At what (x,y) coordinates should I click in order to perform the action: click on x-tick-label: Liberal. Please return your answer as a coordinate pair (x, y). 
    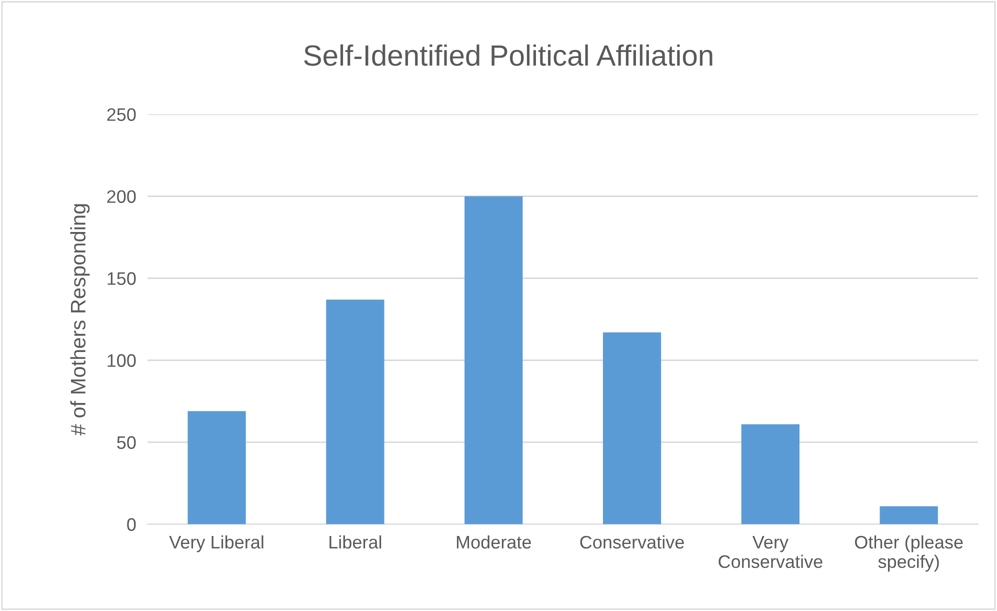
    Looking at the image, I should click on (356, 542).